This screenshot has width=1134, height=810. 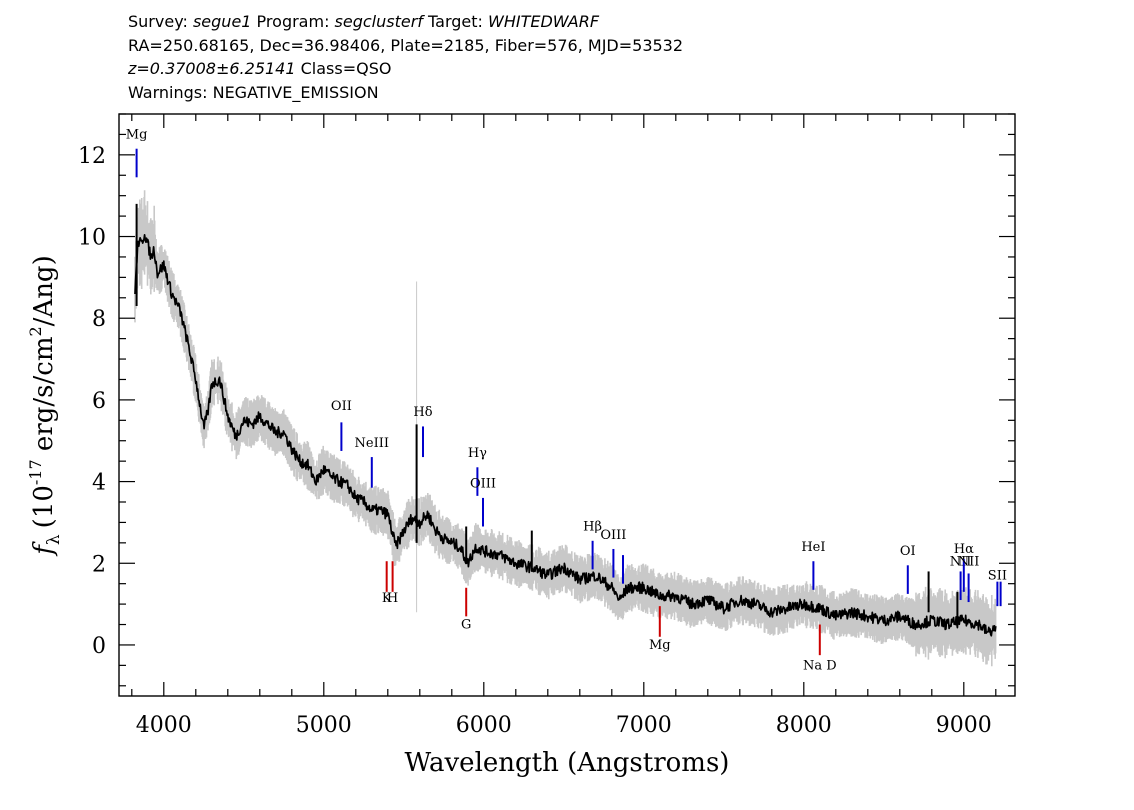 I want to click on absorption-line-label: Na D, so click(x=820, y=665).